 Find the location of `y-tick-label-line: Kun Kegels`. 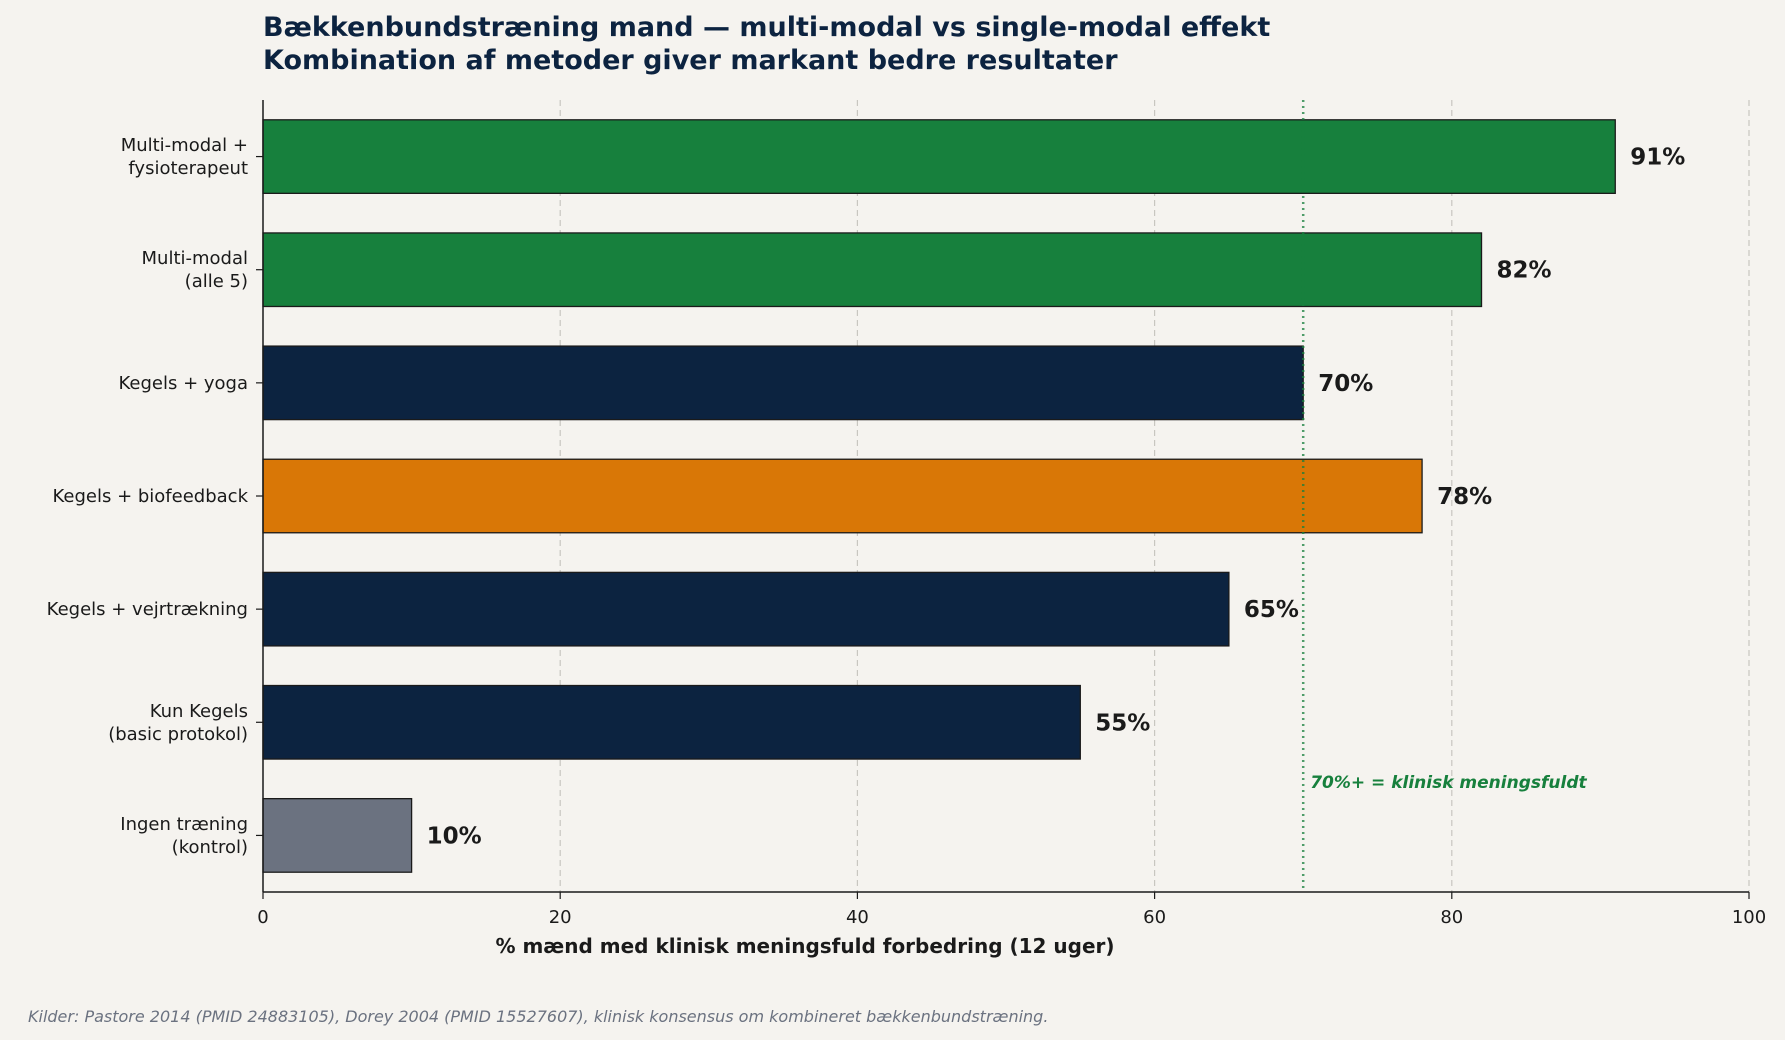

y-tick-label-line: Kun Kegels is located at coordinates (199, 711).